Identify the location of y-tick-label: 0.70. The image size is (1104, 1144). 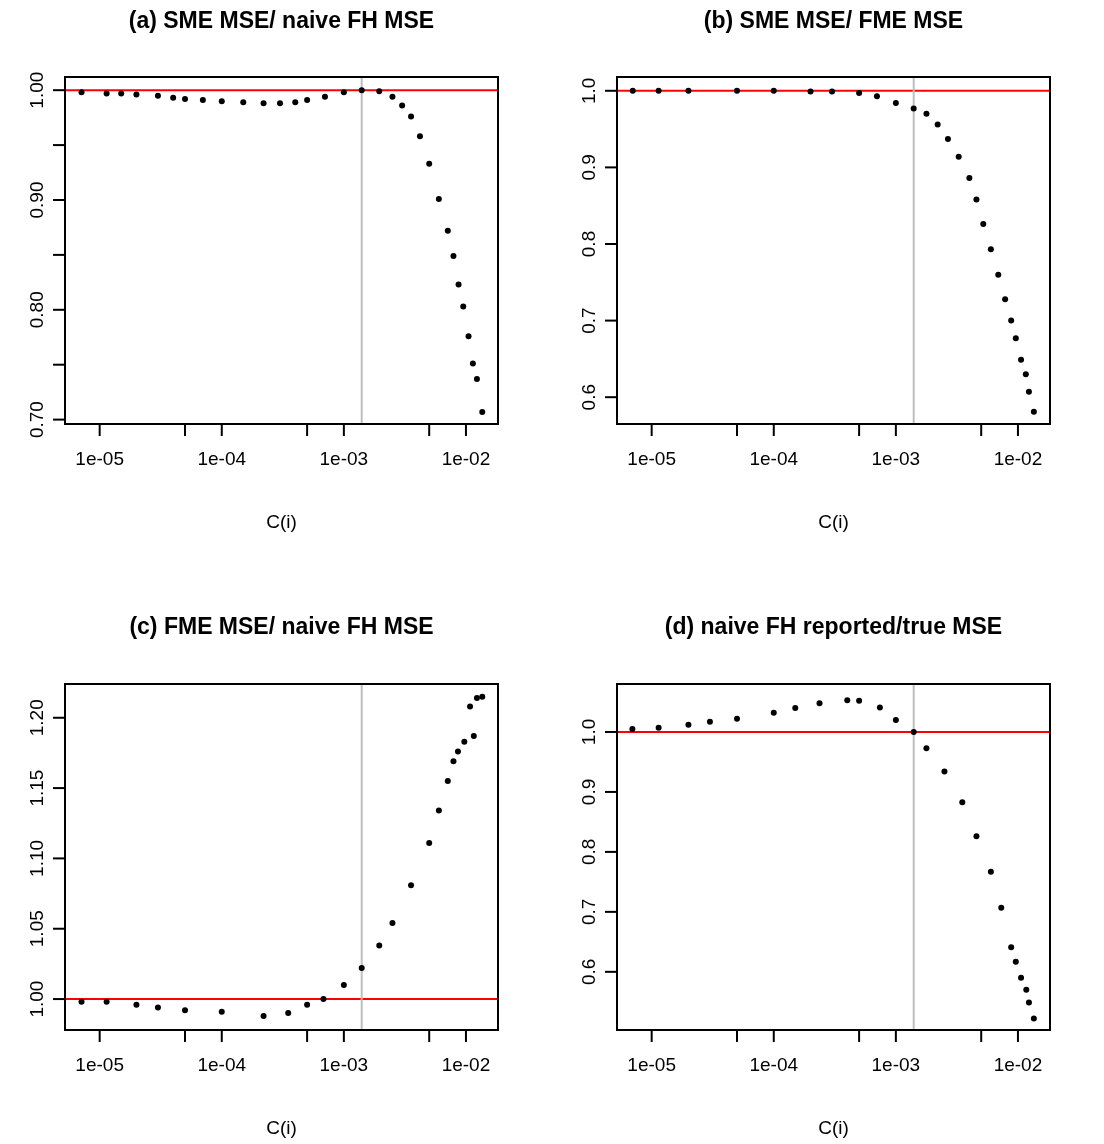
(36, 420).